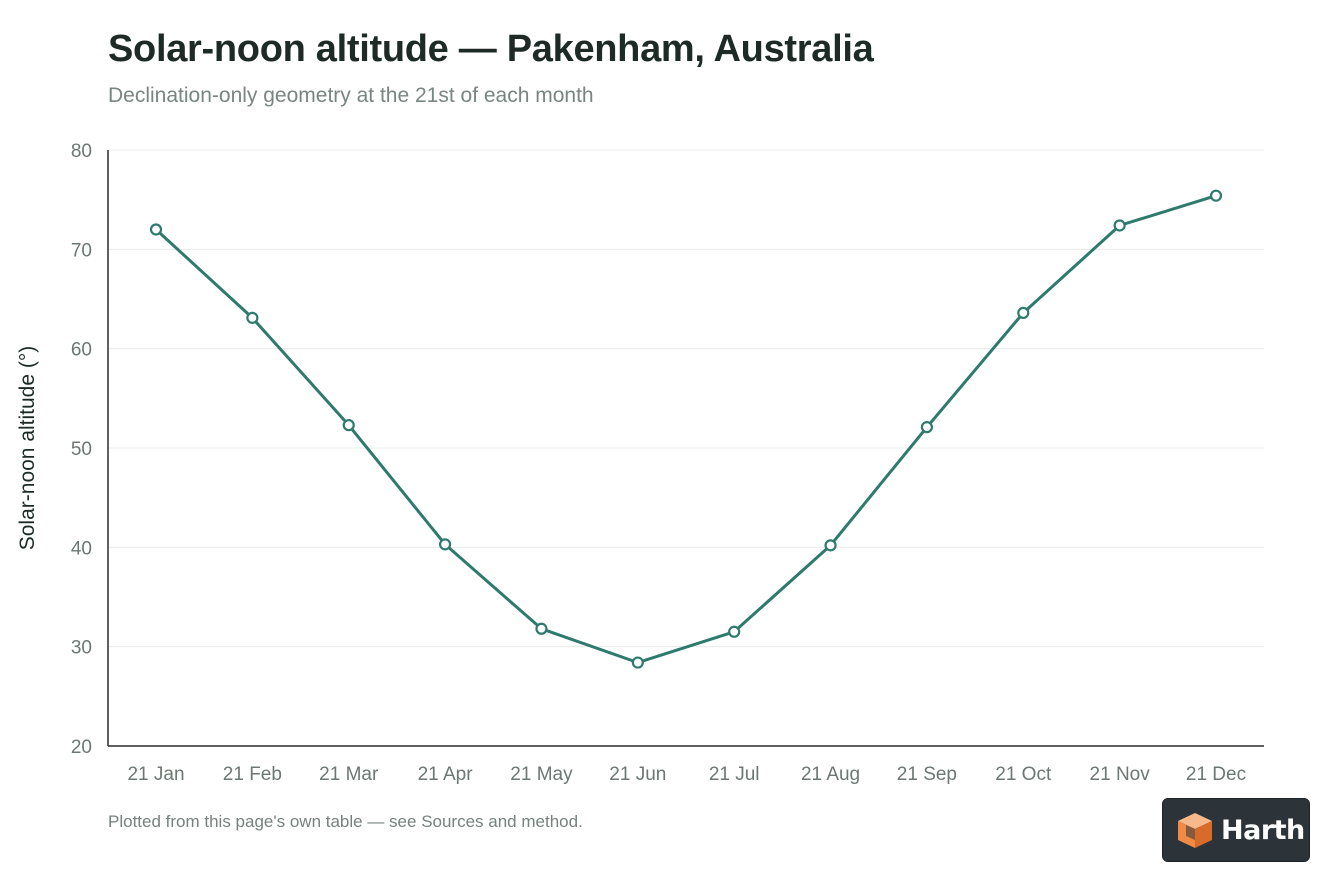 The width and height of the screenshot is (1344, 896). What do you see at coordinates (446, 774) in the screenshot?
I see `x-tick-label: 21 Apr` at bounding box center [446, 774].